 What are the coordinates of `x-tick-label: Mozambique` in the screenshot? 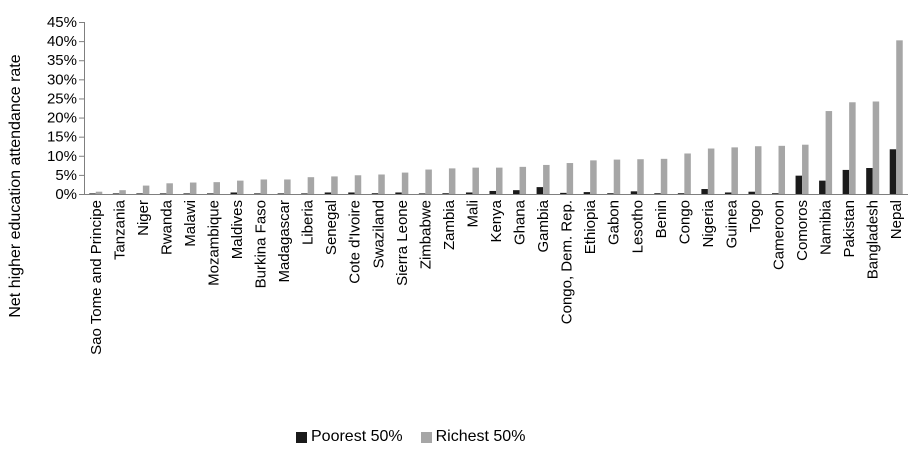 It's located at (213, 243).